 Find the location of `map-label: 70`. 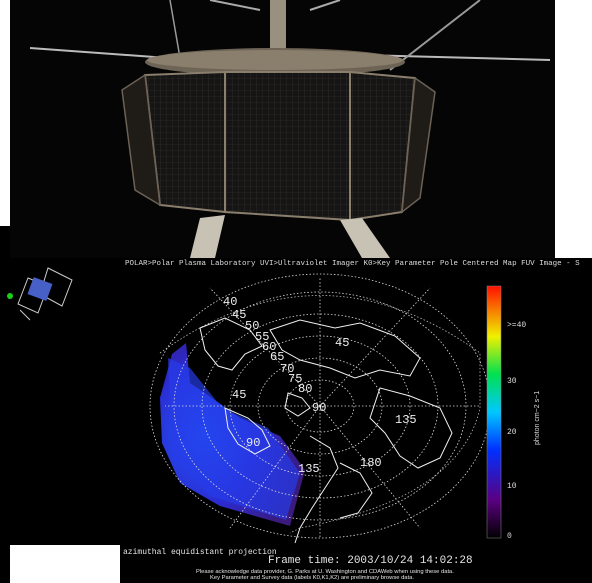

map-label: 70 is located at coordinates (287, 369).